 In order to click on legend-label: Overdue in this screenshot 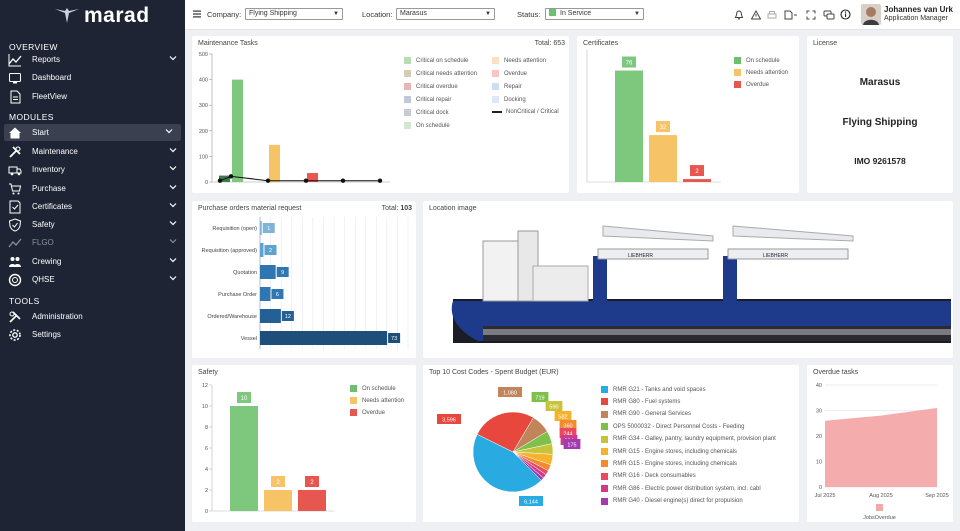, I will do `click(516, 73)`.